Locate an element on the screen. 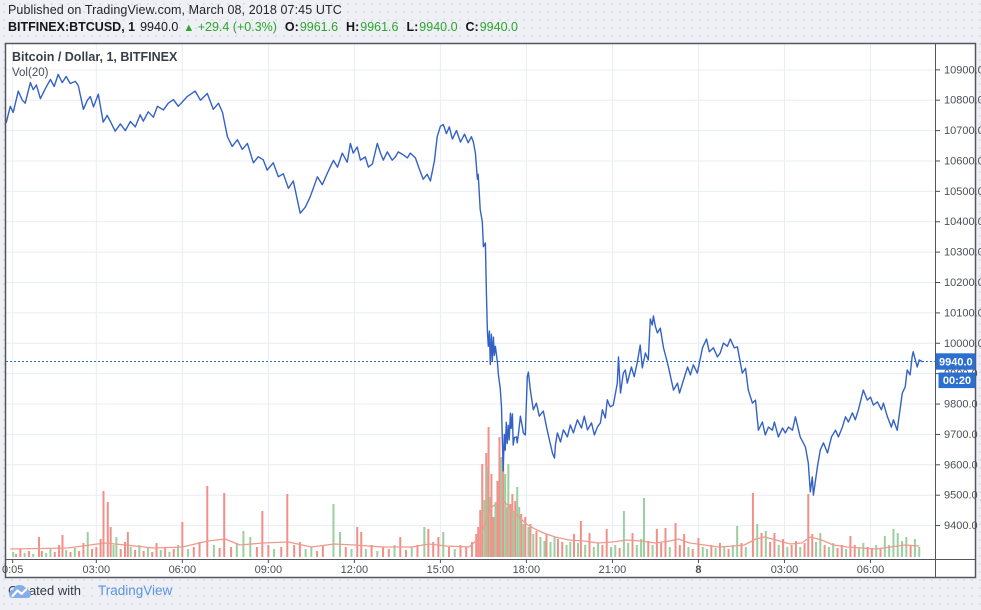 Image resolution: width=981 pixels, height=610 pixels. current-price-badge is located at coordinates (956, 361).